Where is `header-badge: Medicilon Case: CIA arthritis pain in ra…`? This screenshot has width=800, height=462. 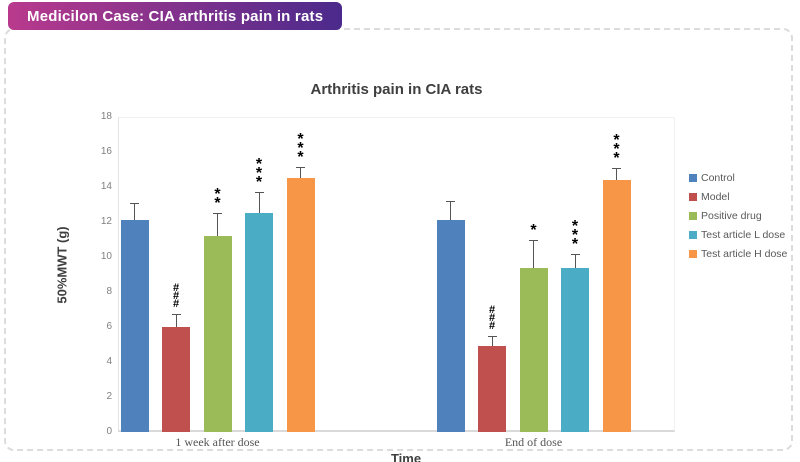
header-badge: Medicilon Case: CIA arthritis pain in ra… is located at coordinates (175, 16).